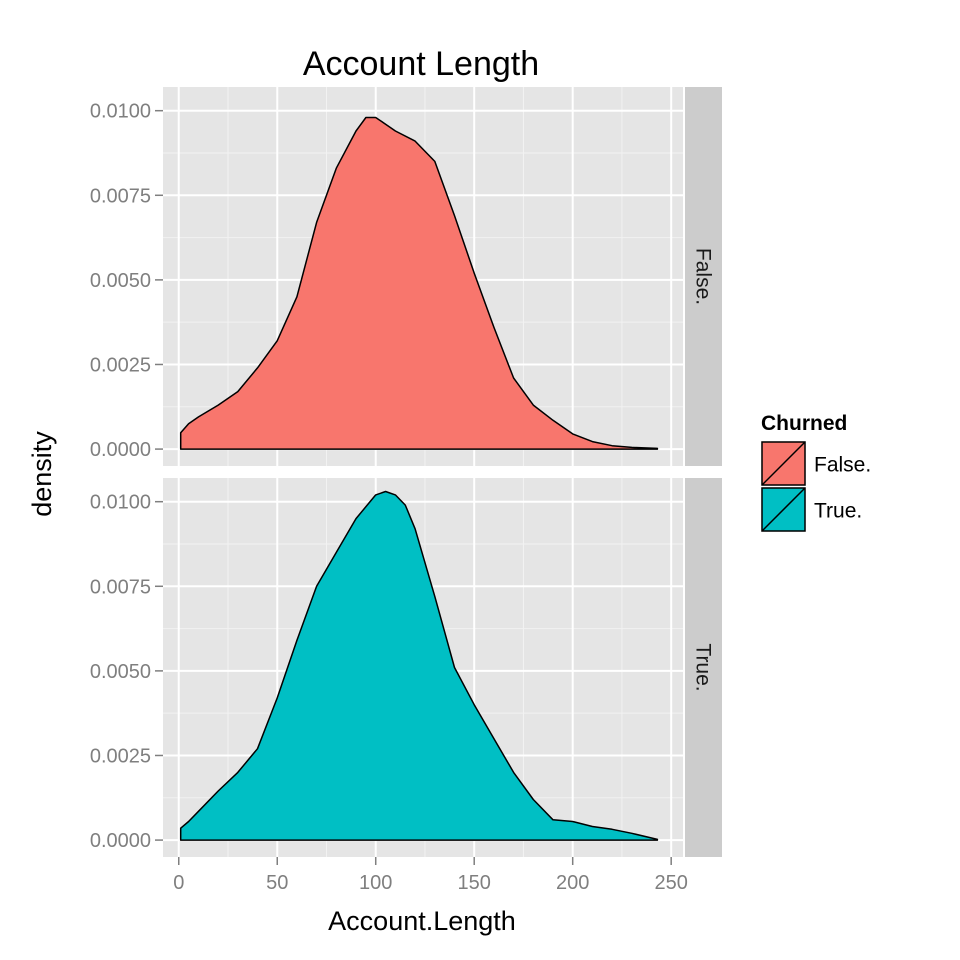 This screenshot has height=960, width=960. Describe the element at coordinates (811, 509) in the screenshot. I see `legend-item: True.` at that location.